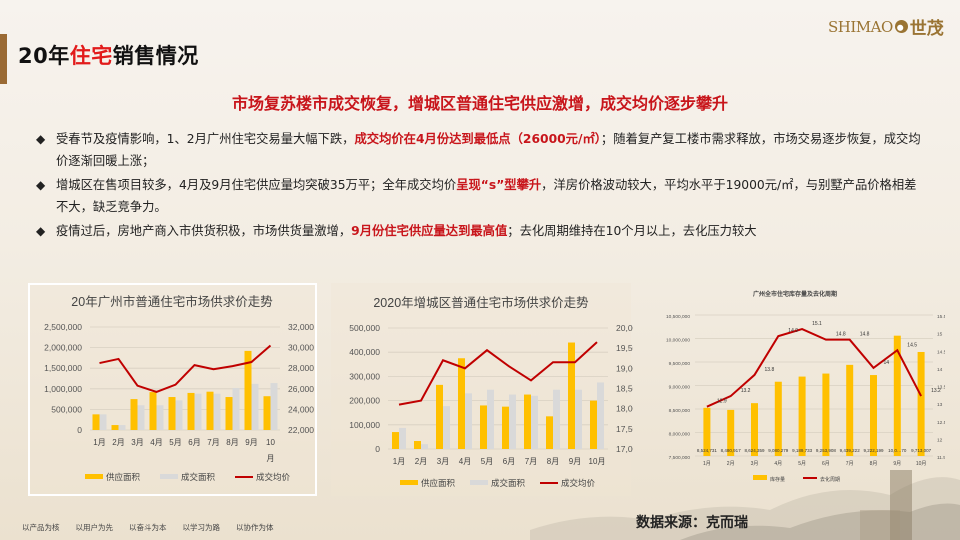  Describe the element at coordinates (232, 442) in the screenshot. I see `x-tick: 8月` at that location.